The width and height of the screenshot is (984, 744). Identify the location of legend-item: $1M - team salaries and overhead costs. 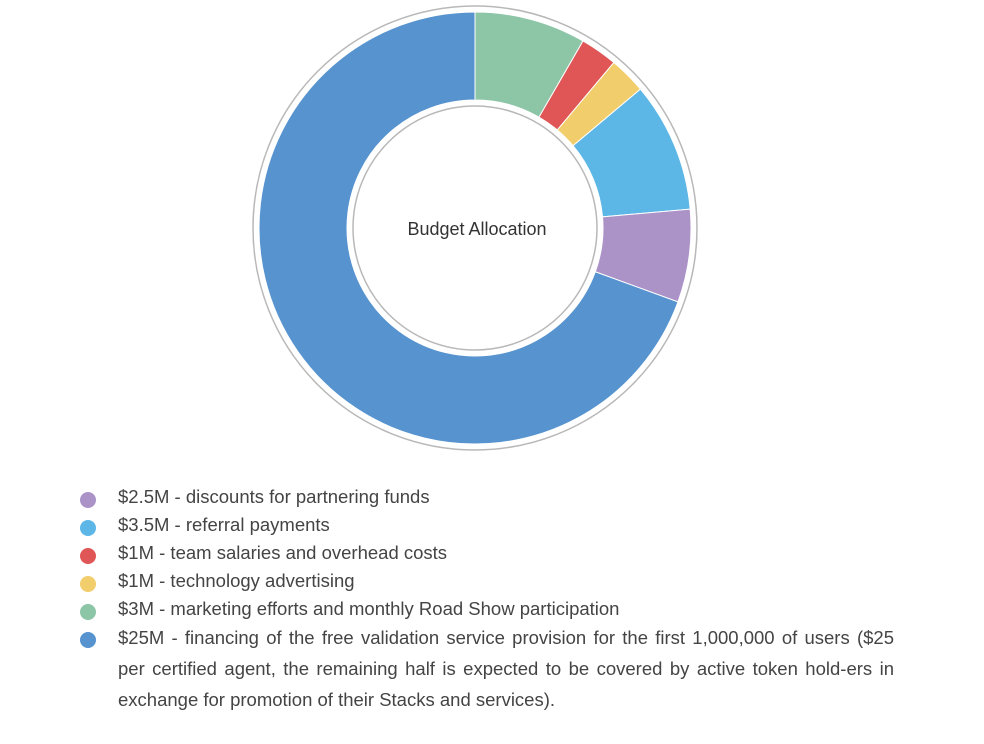
(500, 553).